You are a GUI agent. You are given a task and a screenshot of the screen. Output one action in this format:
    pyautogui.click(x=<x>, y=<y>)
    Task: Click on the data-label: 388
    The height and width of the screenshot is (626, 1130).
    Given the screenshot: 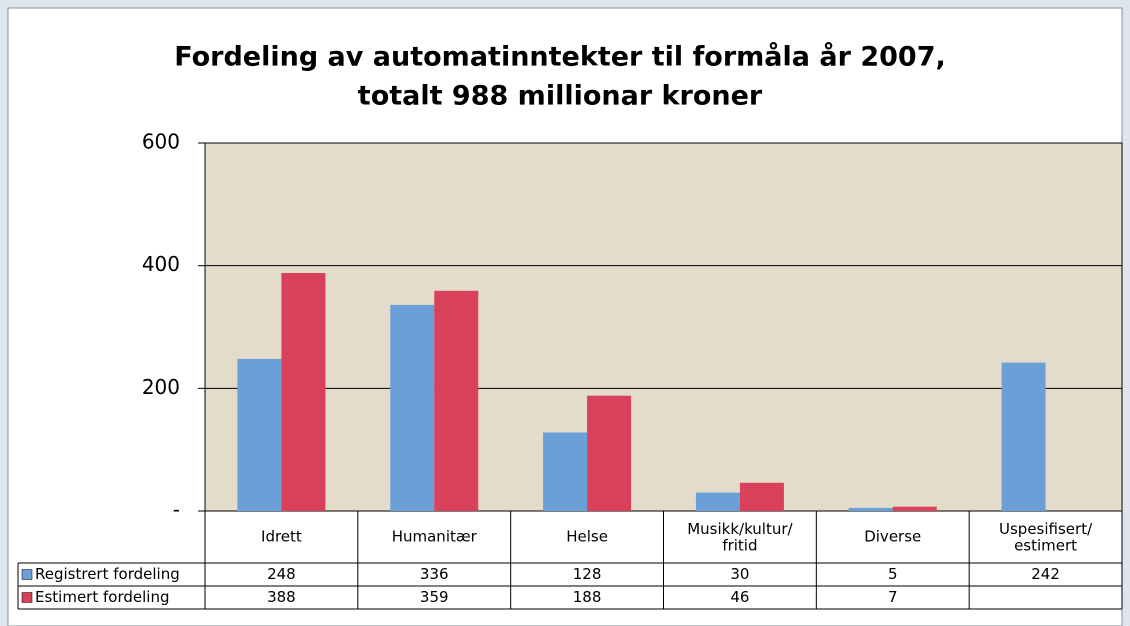 What is the action you would take?
    pyautogui.click(x=281, y=597)
    